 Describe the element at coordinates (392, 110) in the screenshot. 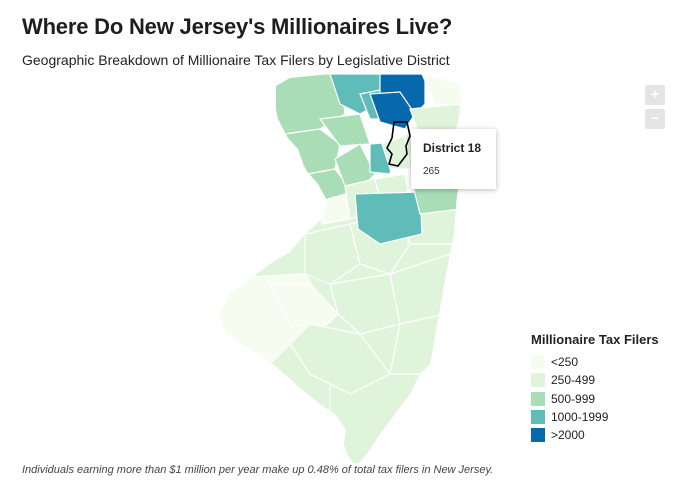

I see `district-bergen-east` at that location.